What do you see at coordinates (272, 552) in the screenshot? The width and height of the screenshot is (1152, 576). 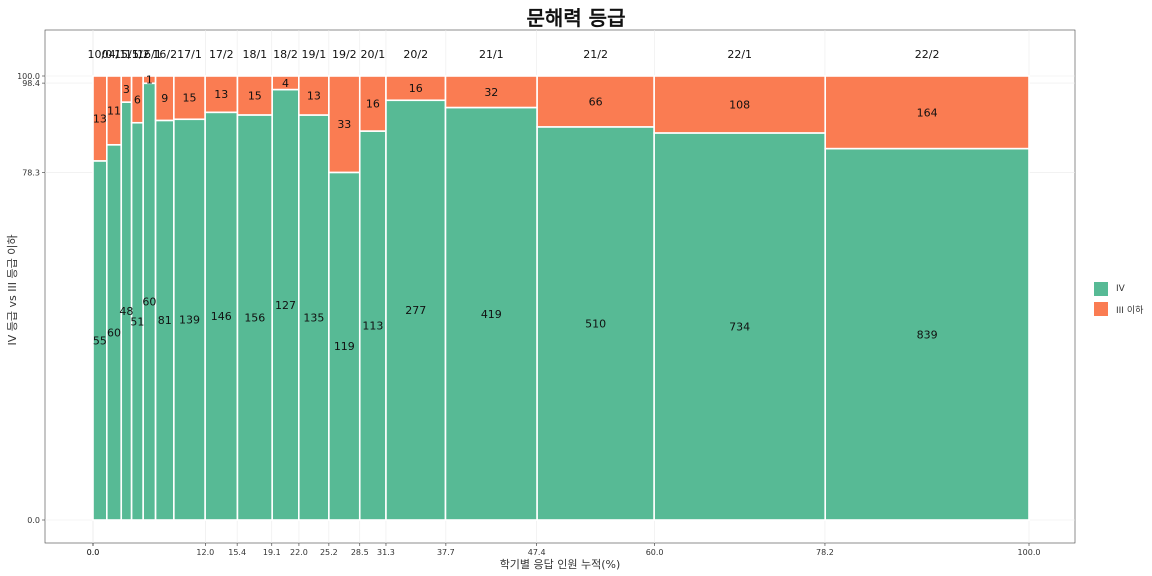 I see `x-tick-label: 19.1` at bounding box center [272, 552].